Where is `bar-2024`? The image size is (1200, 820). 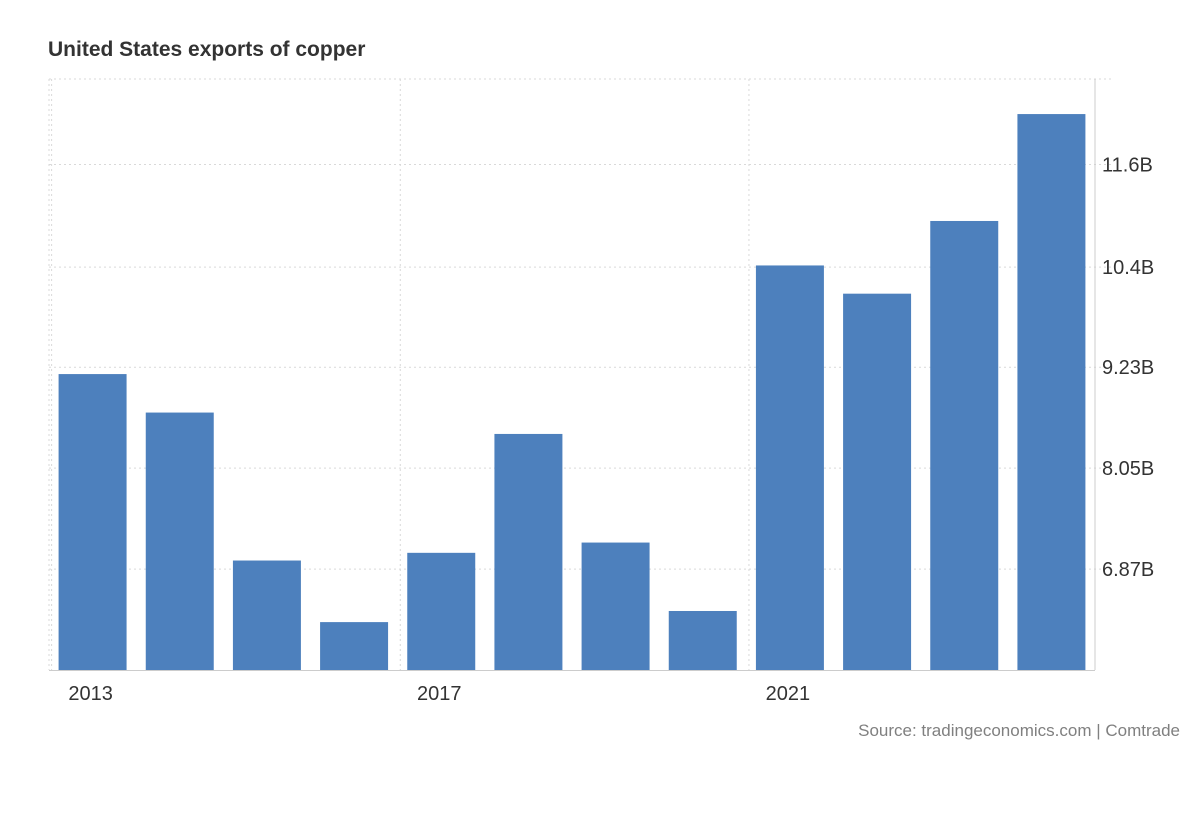
bar-2024 is located at coordinates (1051, 392).